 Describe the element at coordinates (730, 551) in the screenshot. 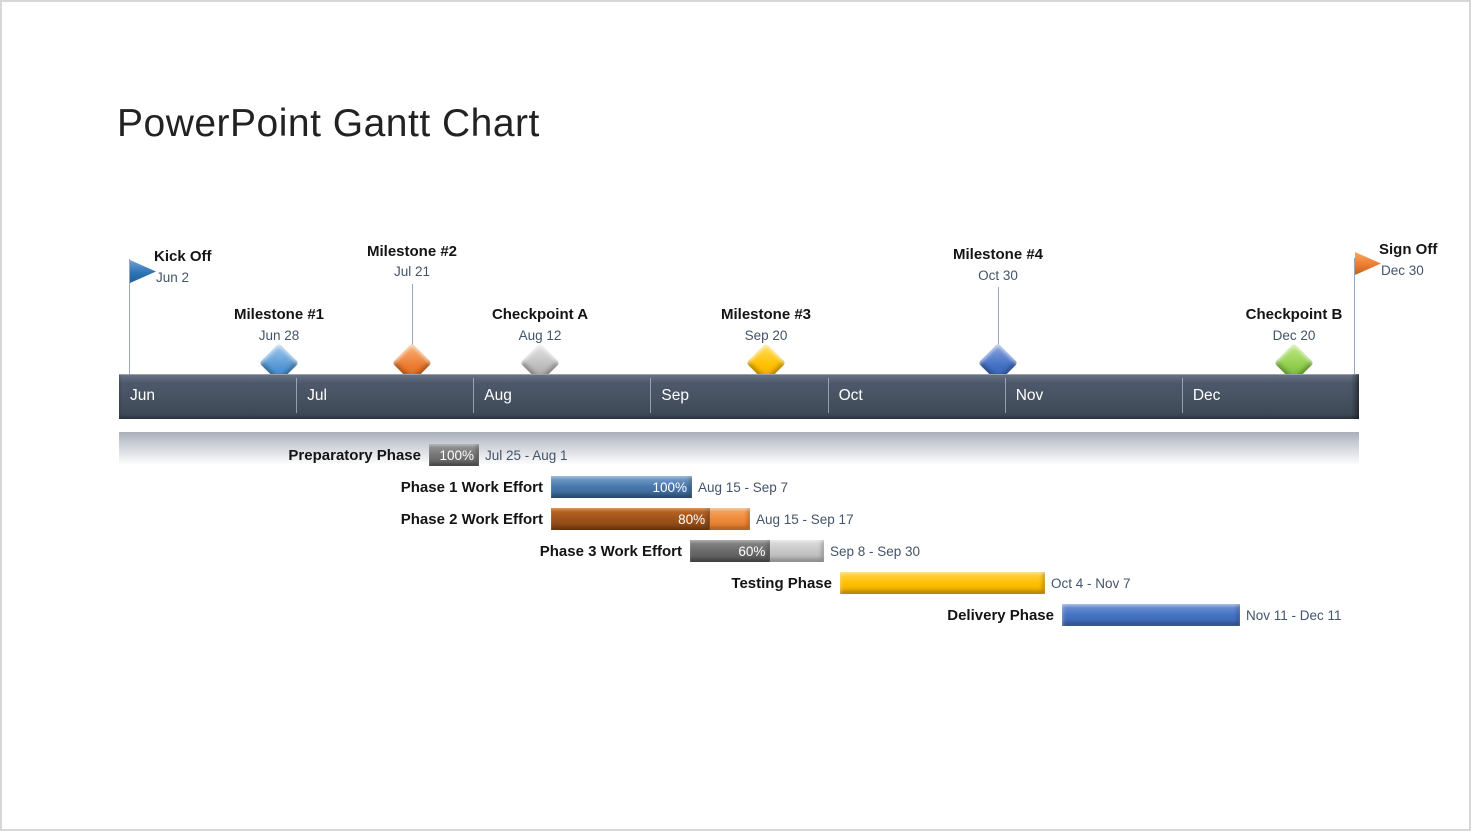

I see `task-progress-fill: 60%` at that location.